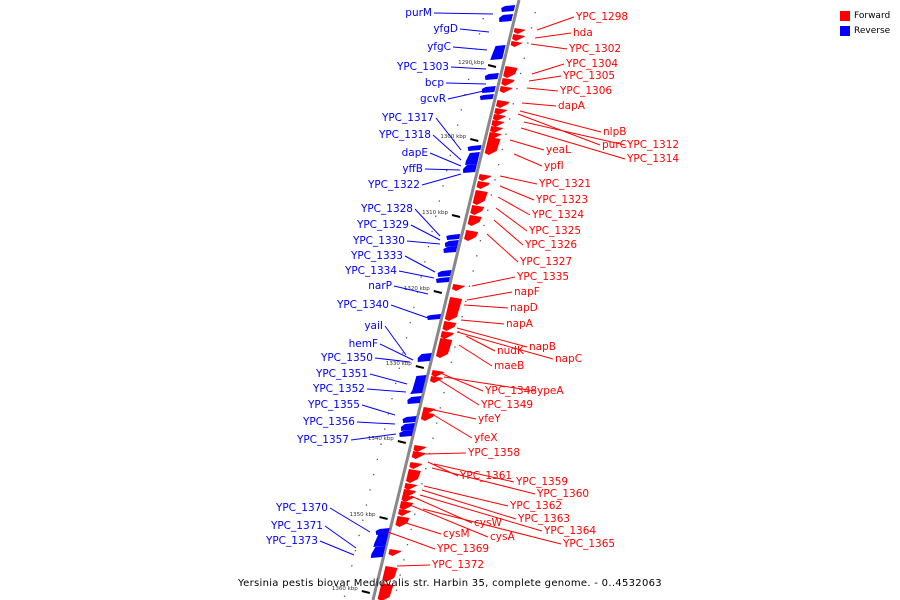  Describe the element at coordinates (456, 534) in the screenshot. I see `forward-gene-label: cysM` at that location.